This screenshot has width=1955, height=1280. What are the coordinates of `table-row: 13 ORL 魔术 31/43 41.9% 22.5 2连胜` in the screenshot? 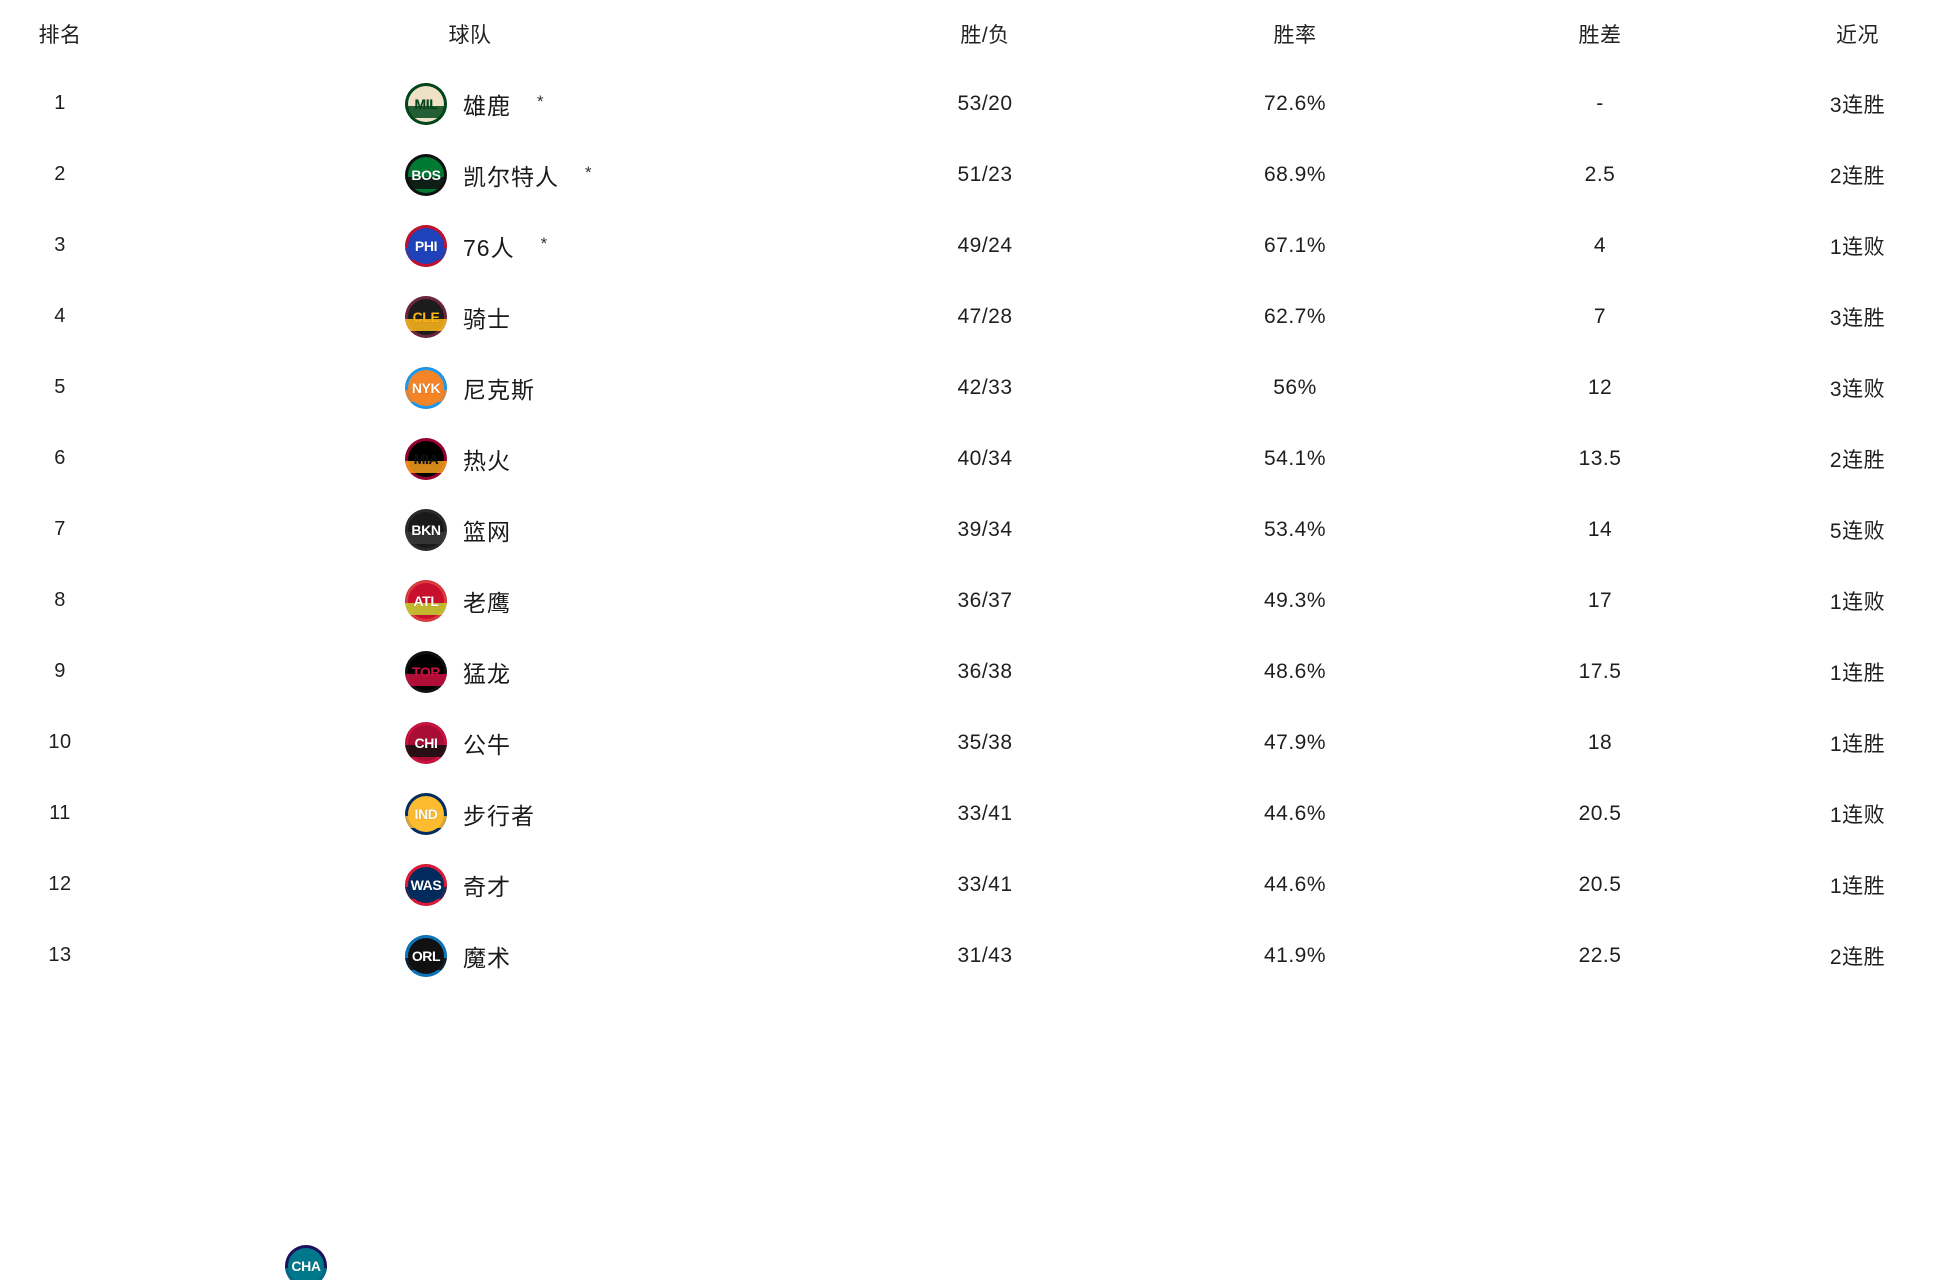 It's located at (977, 955).